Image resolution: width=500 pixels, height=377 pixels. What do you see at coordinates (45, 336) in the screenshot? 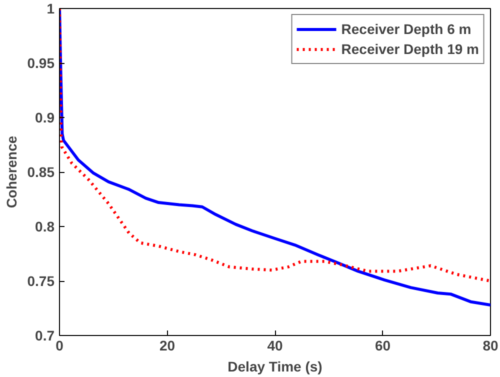
I see `y-tick-label: 0.7` at bounding box center [45, 336].